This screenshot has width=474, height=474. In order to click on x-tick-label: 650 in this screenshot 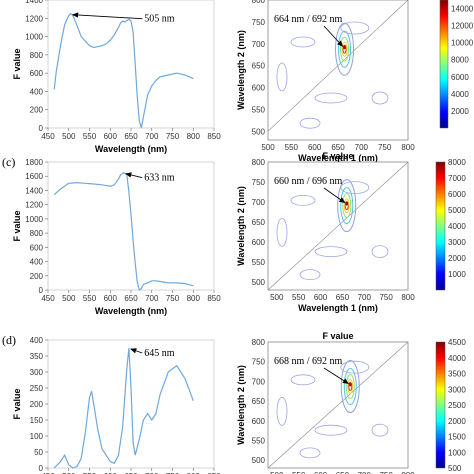, I will do `click(131, 473)`.